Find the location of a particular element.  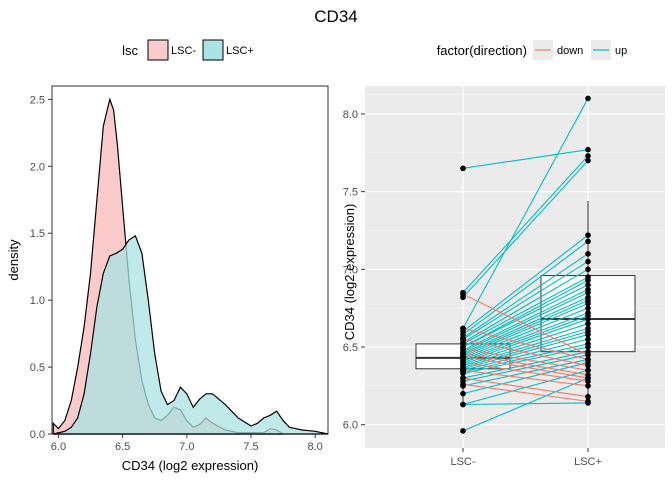

density-x-tick-label: 7.5 is located at coordinates (250, 447).